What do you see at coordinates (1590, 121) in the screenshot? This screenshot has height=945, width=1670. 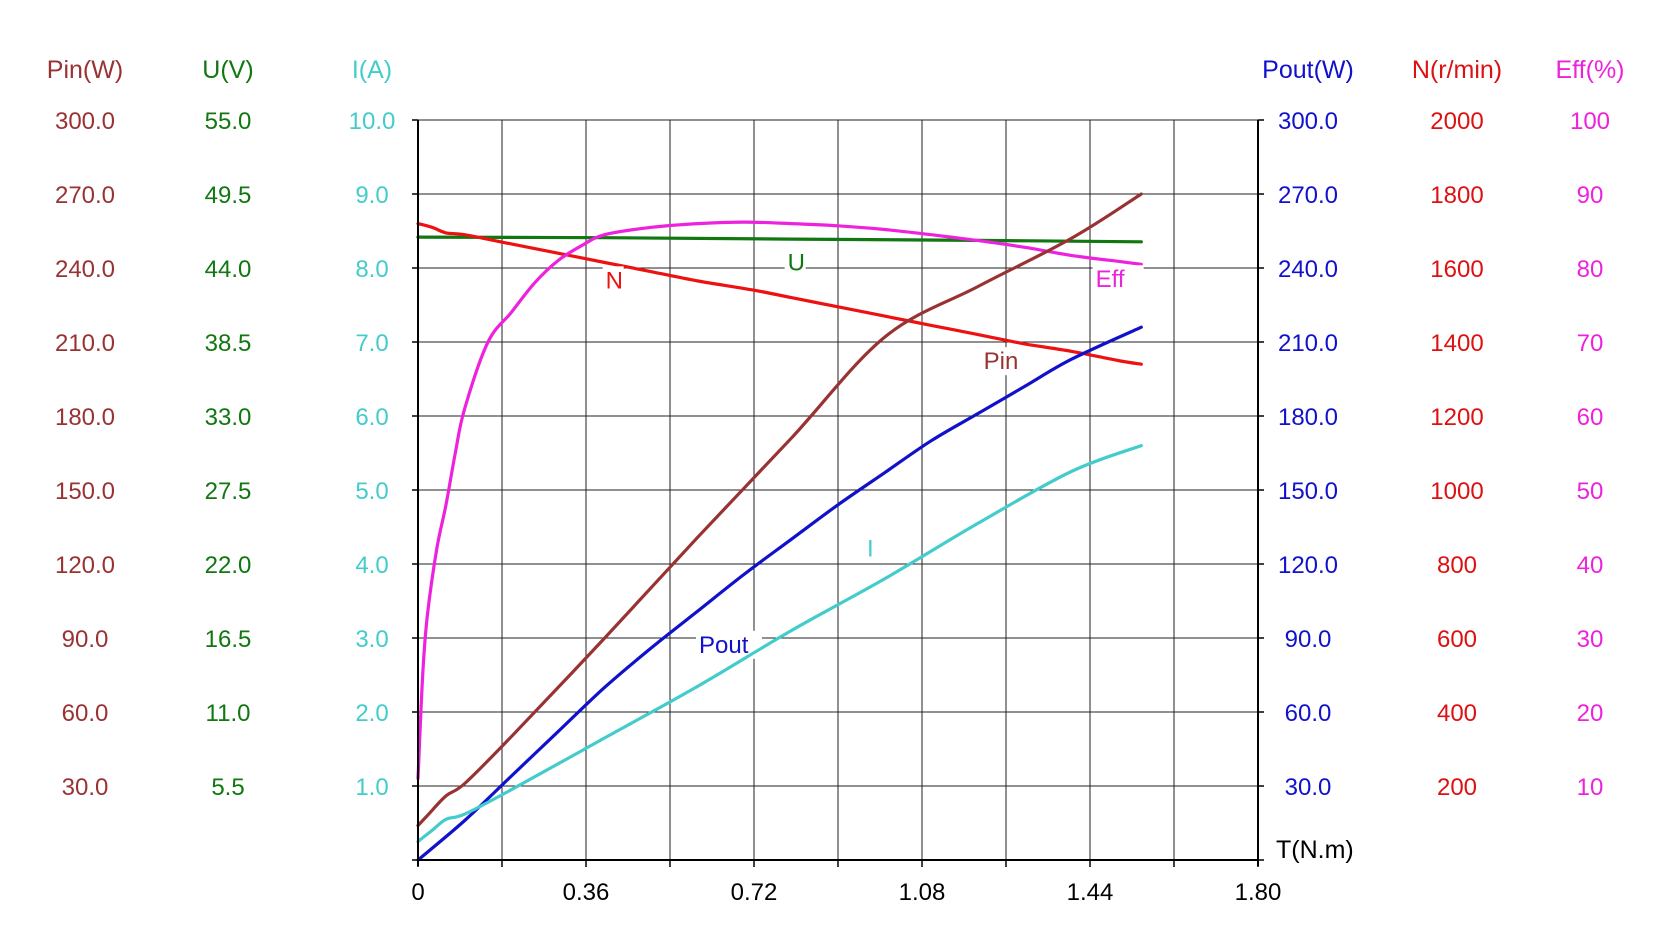 I see `eff-tick-label: 100` at bounding box center [1590, 121].